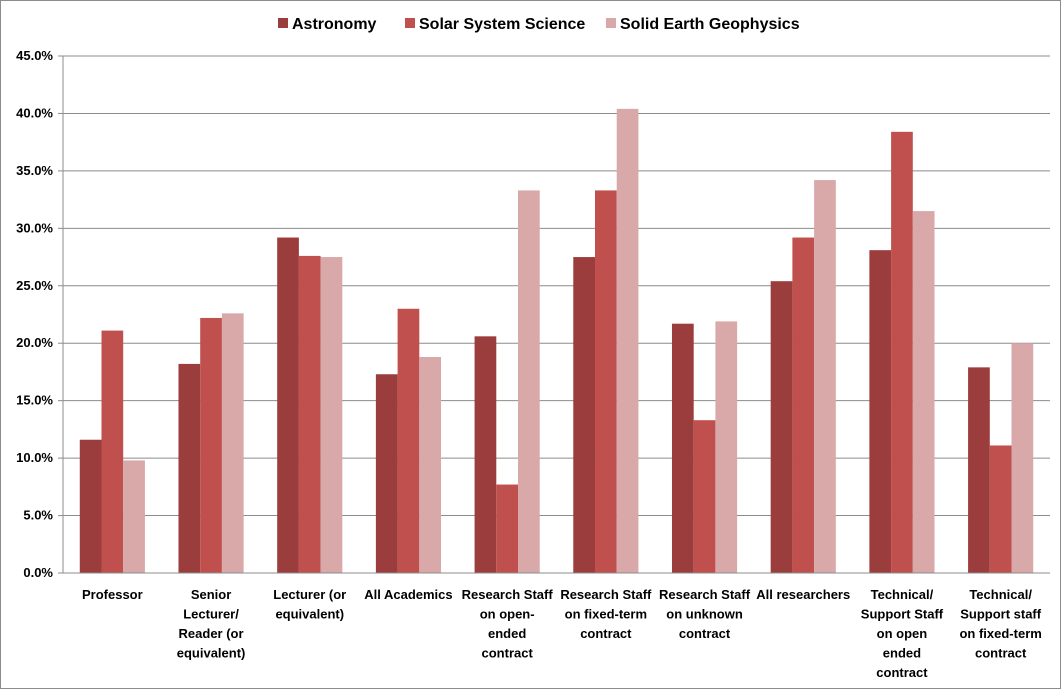 This screenshot has width=1061, height=690. I want to click on y-tick-label: 45.0%, so click(34, 55).